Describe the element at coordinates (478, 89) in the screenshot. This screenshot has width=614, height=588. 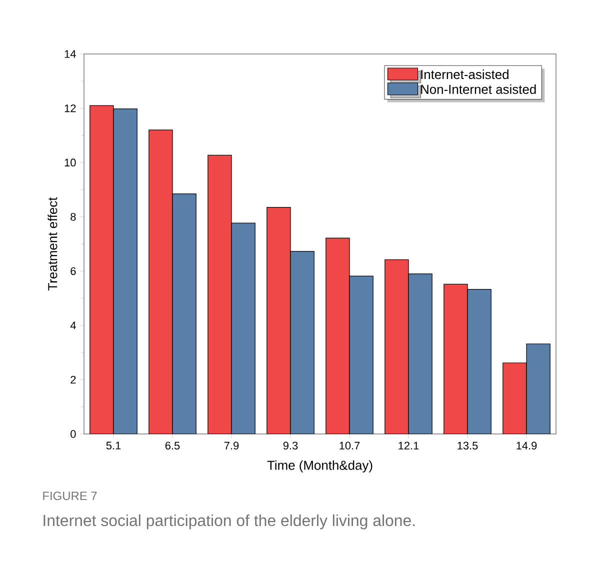
I see `legend-label: Non-Internet asisted` at that location.